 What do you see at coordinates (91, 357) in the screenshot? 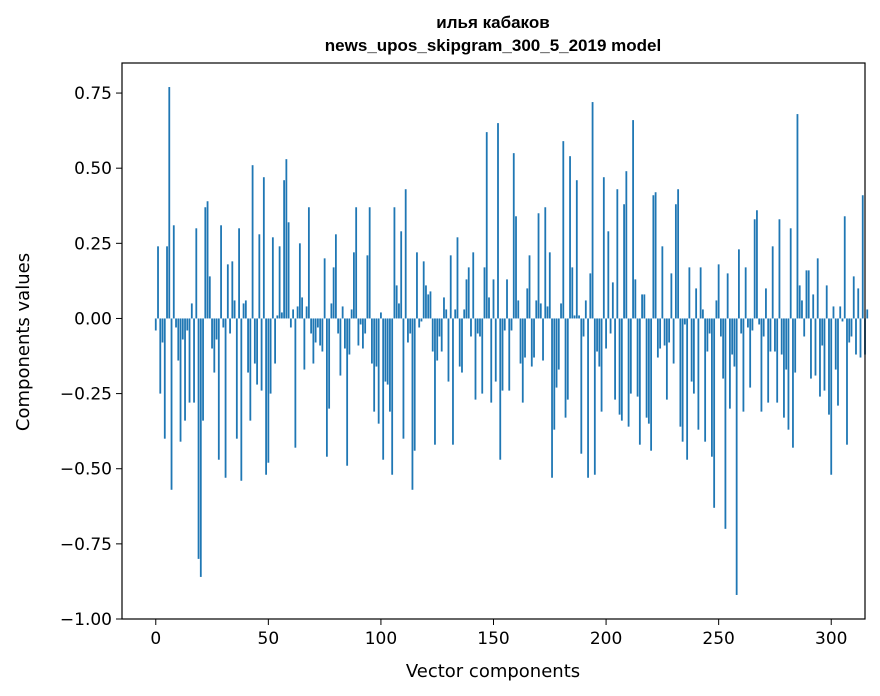
I see `y-axis-ticks: −1.00 −0.75 −0.50 −0.25 0.00 0.25 0.50 0.75` at bounding box center [91, 357].